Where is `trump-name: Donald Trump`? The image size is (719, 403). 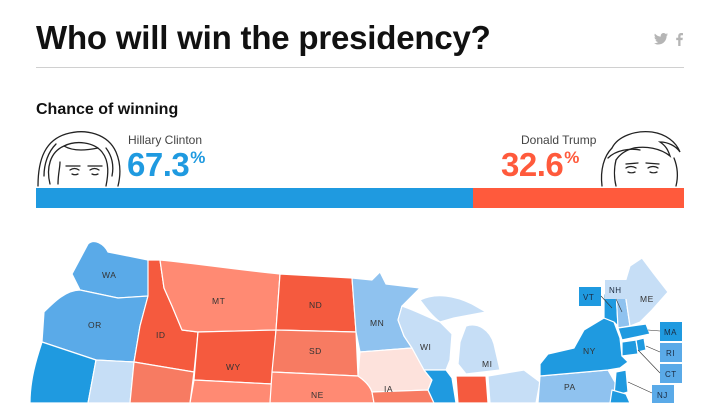 trump-name: Donald Trump is located at coordinates (559, 140).